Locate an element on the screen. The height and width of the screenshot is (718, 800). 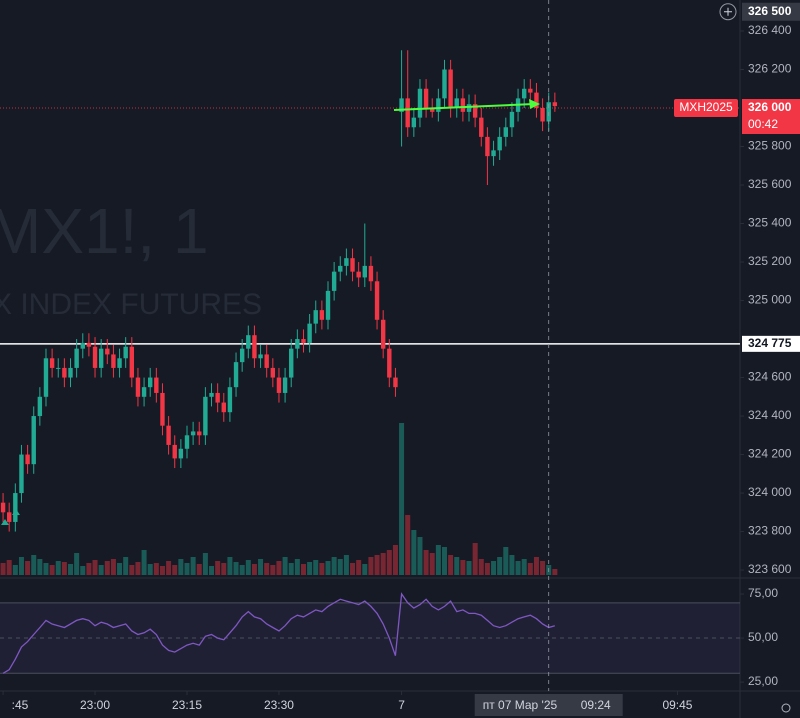
y-tick-label: 325 400 is located at coordinates (770, 223).